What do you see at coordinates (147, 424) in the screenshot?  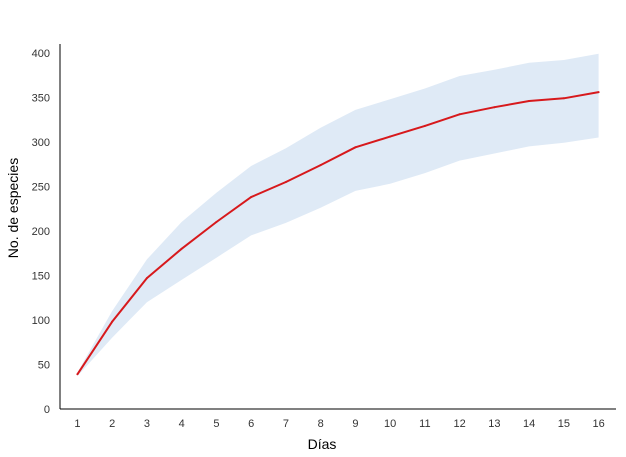 I see `x-tick-label: 3` at bounding box center [147, 424].